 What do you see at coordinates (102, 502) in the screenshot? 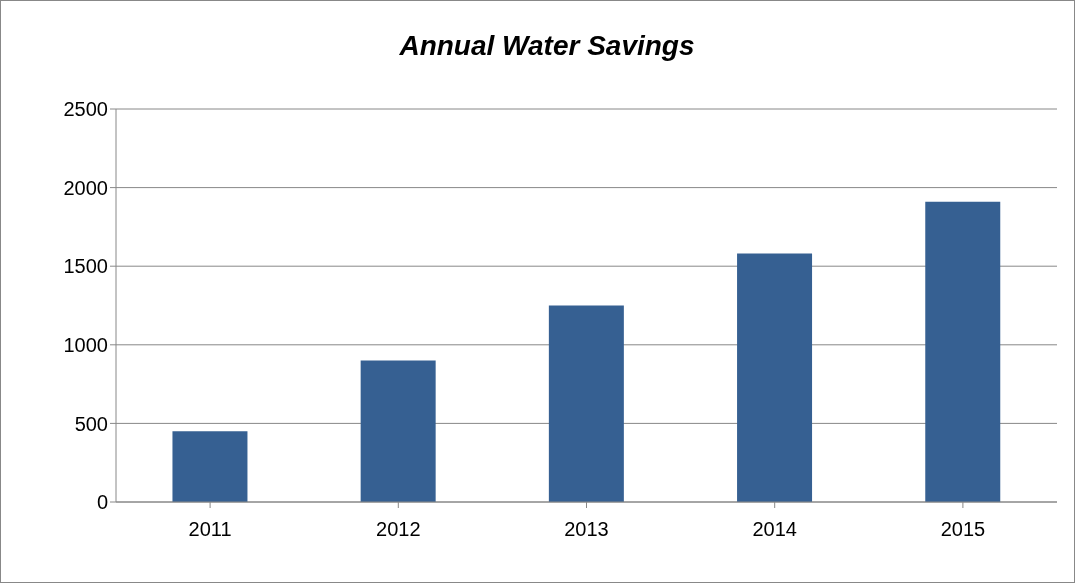
I see `y-tick-label: 0` at bounding box center [102, 502].